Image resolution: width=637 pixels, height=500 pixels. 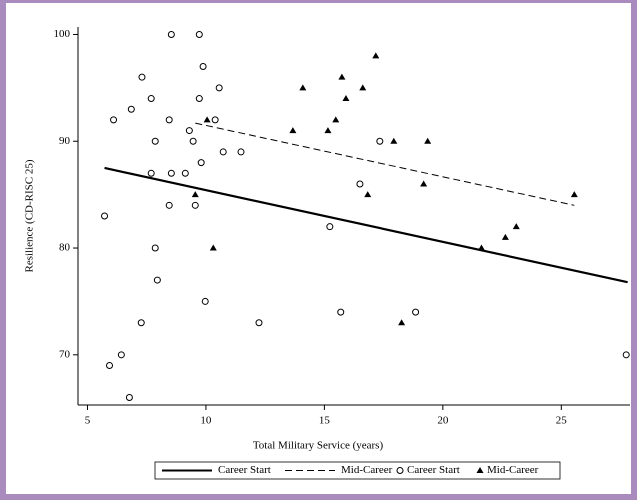 I want to click on x-tick-label: 15, so click(x=325, y=421).